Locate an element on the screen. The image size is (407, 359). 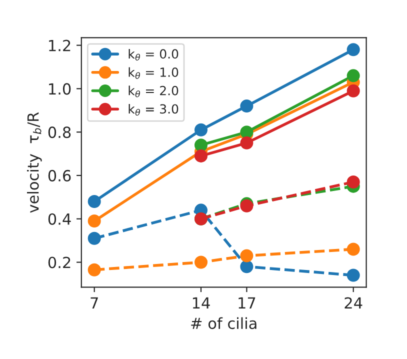
y-tick-label: 1.2 is located at coordinates (59, 46).